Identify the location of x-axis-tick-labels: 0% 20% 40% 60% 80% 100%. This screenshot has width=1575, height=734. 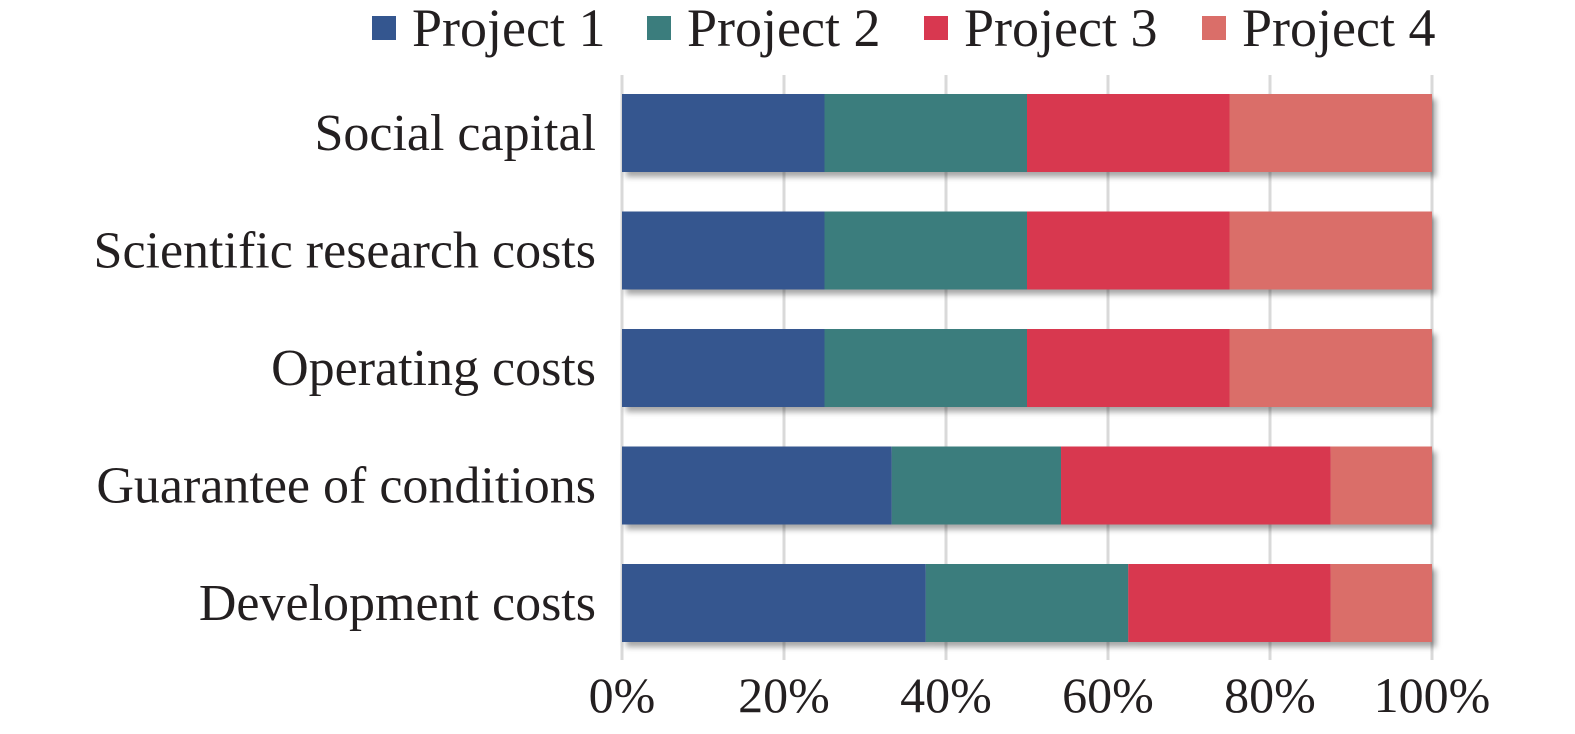
(1040, 695).